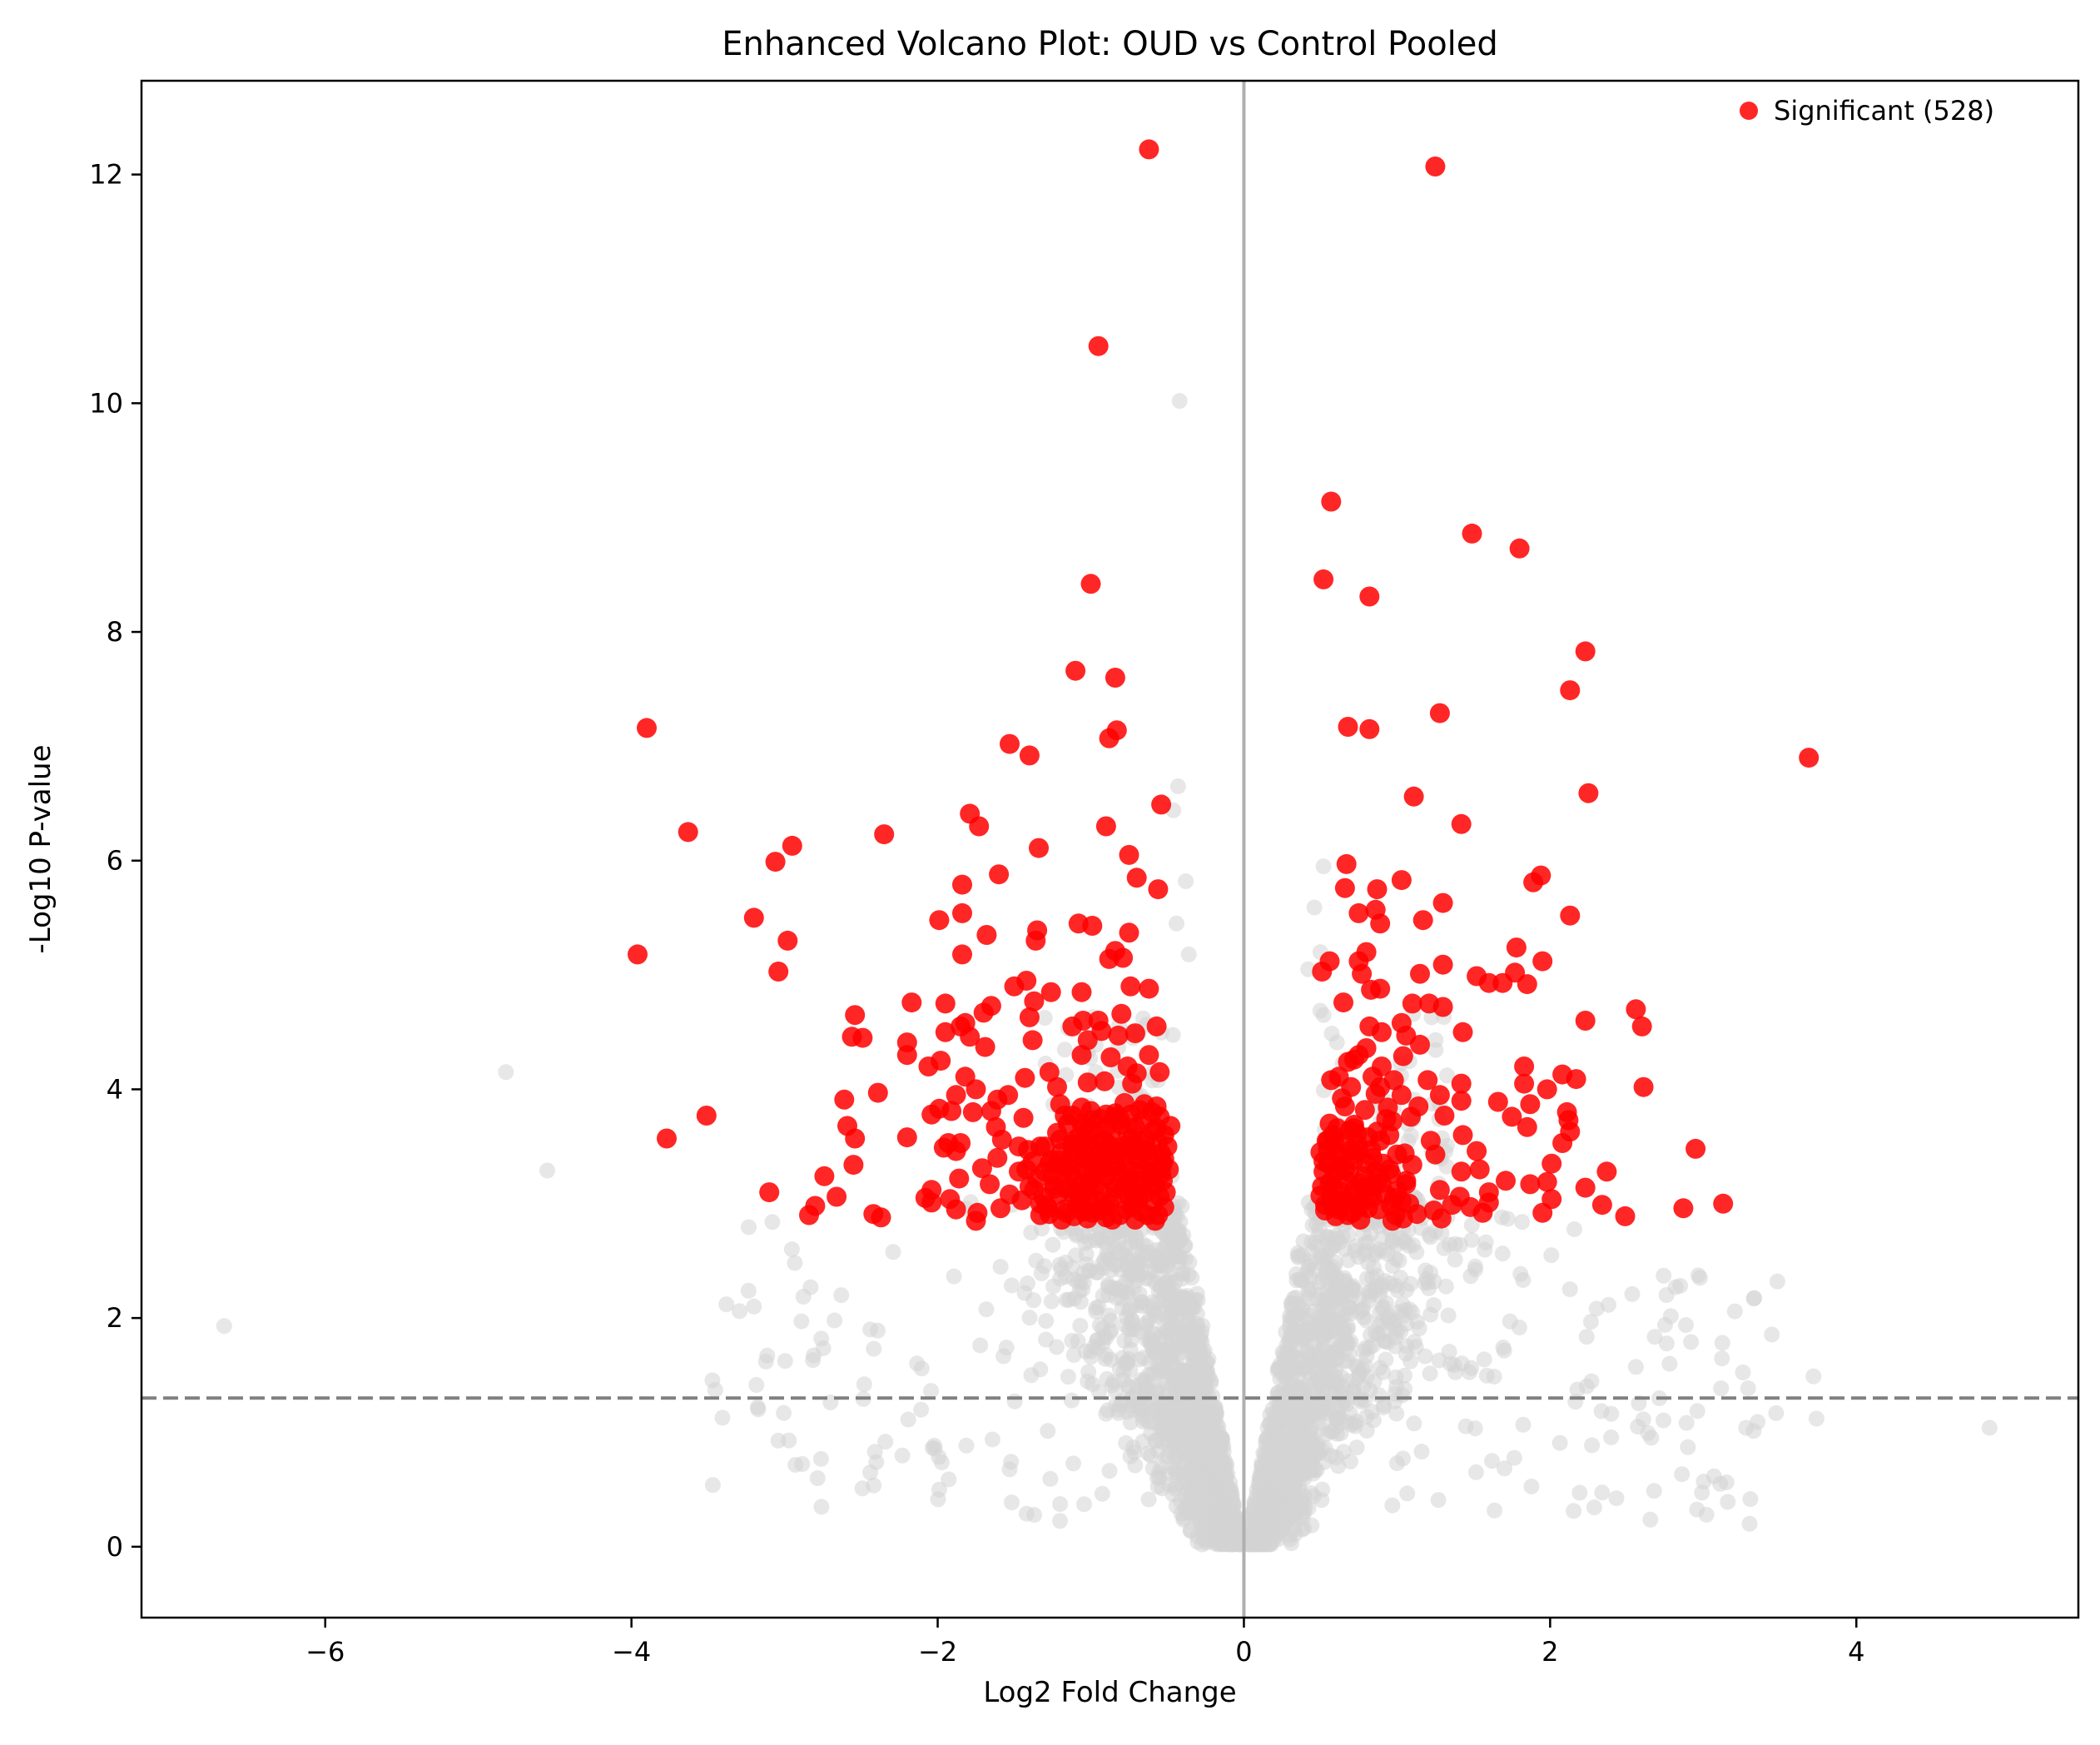 The image size is (2100, 1745). Describe the element at coordinates (325, 1652) in the screenshot. I see `x-tick-label: −6` at that location.